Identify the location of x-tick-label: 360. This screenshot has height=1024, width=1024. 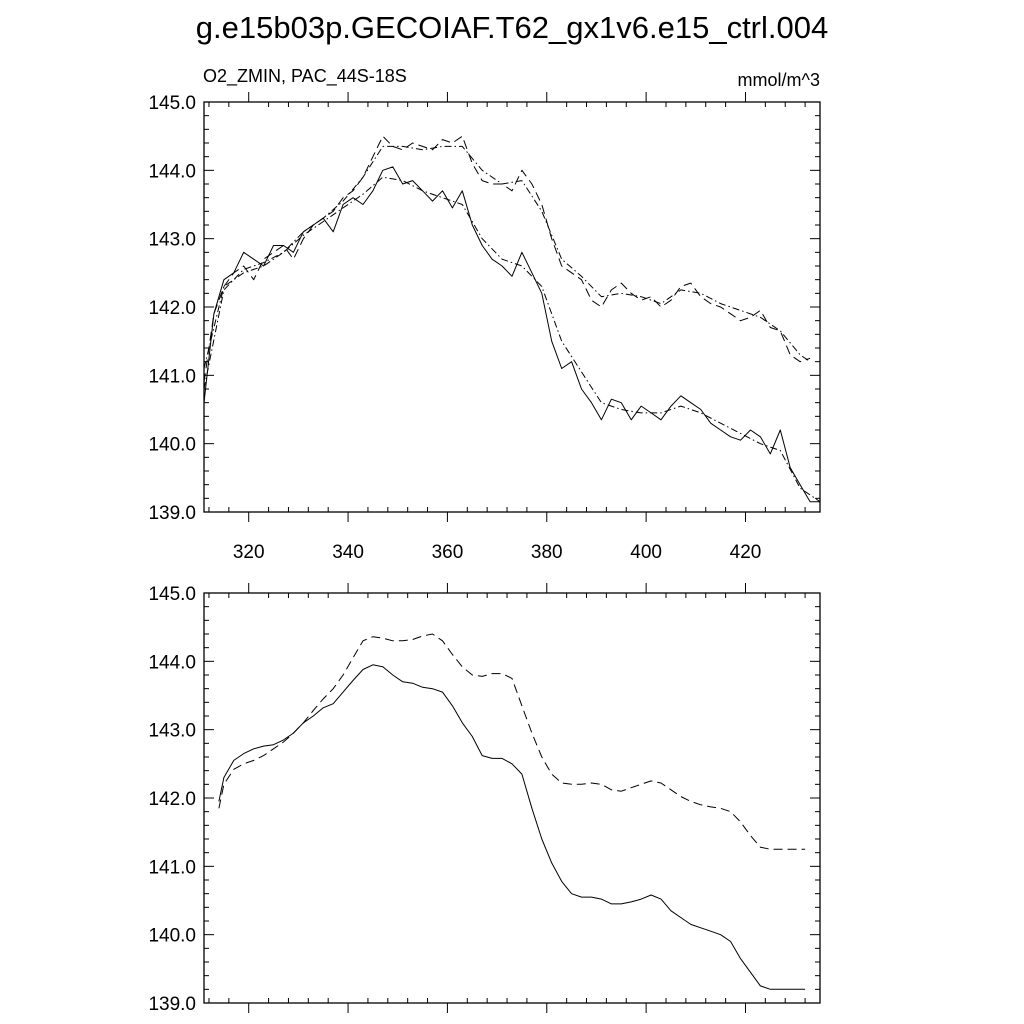
(448, 552).